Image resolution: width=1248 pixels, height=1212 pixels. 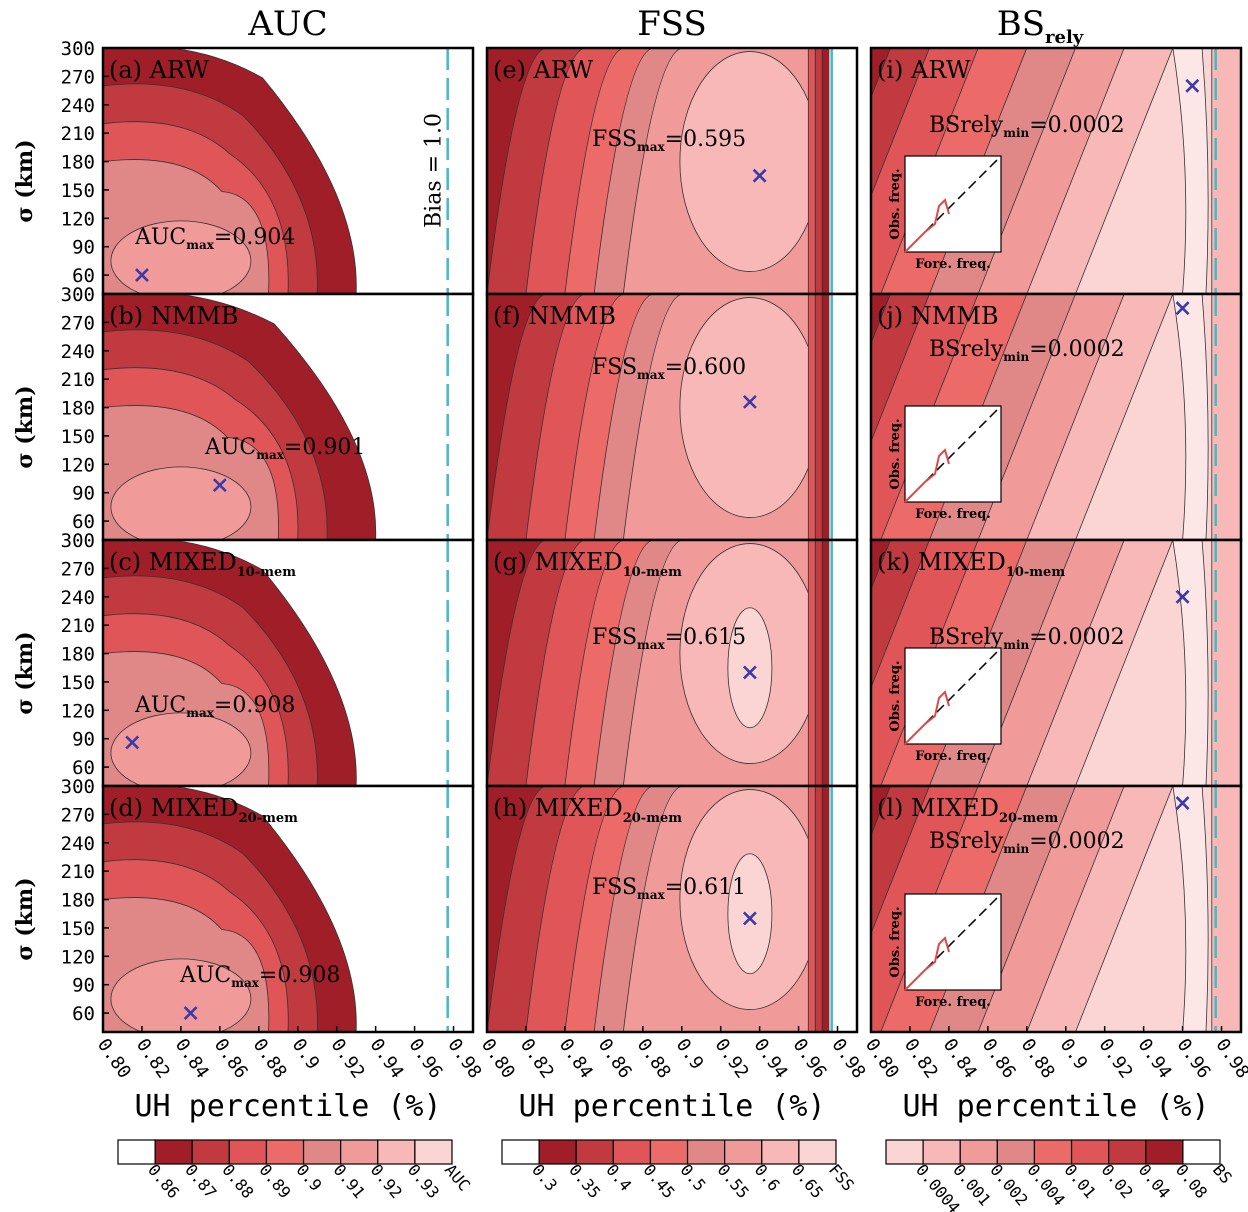 I want to click on x-tick-label: 0.96, so click(x=1193, y=1059).